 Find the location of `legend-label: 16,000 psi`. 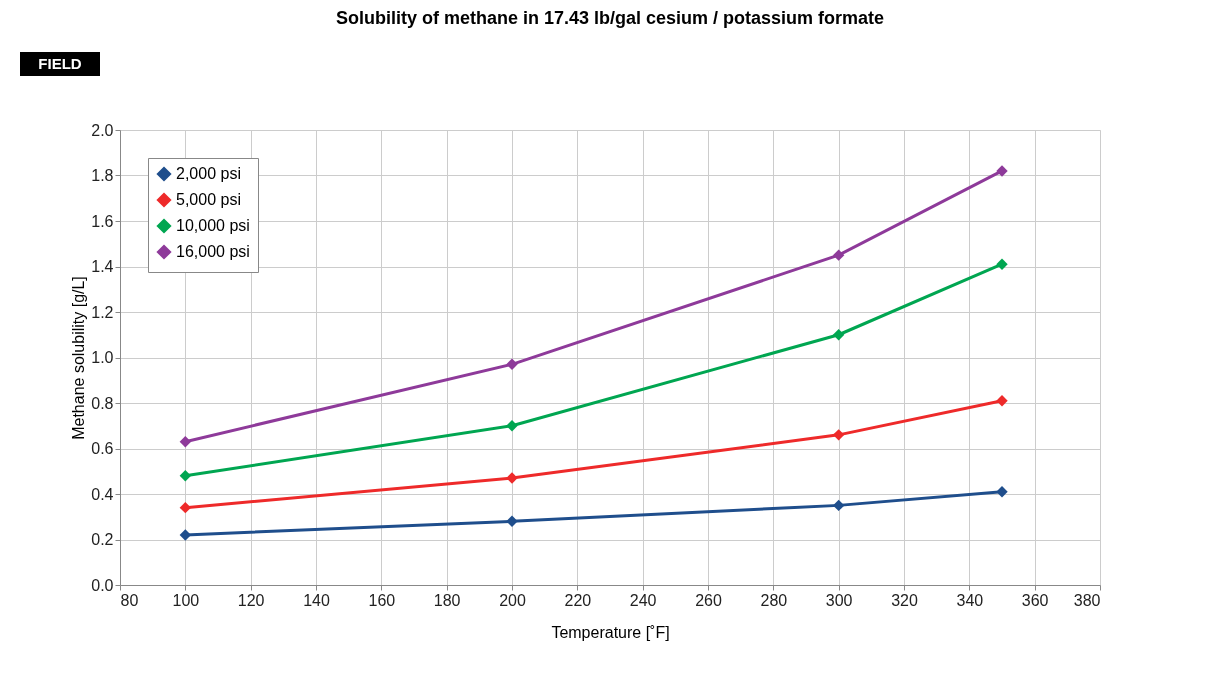

legend-label: 16,000 psi is located at coordinates (213, 251).